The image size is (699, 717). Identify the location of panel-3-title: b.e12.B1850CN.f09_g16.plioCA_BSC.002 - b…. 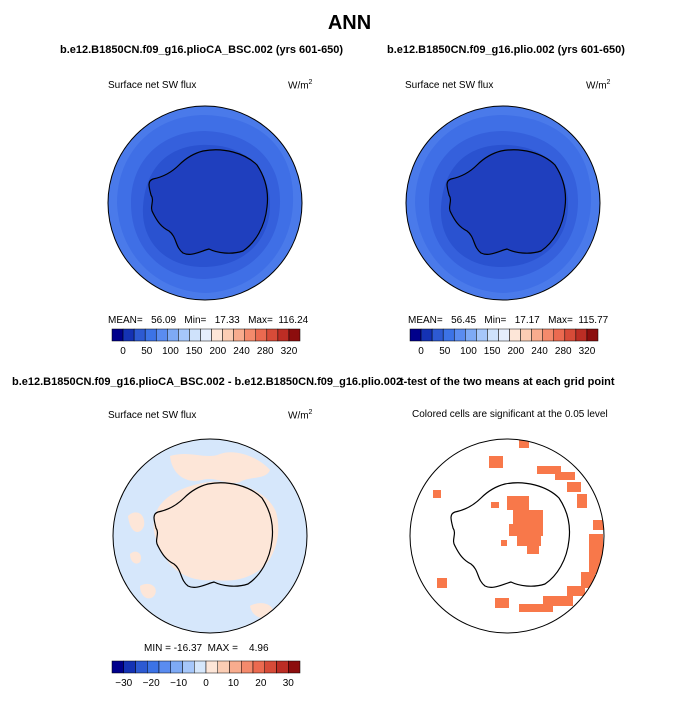
(207, 382).